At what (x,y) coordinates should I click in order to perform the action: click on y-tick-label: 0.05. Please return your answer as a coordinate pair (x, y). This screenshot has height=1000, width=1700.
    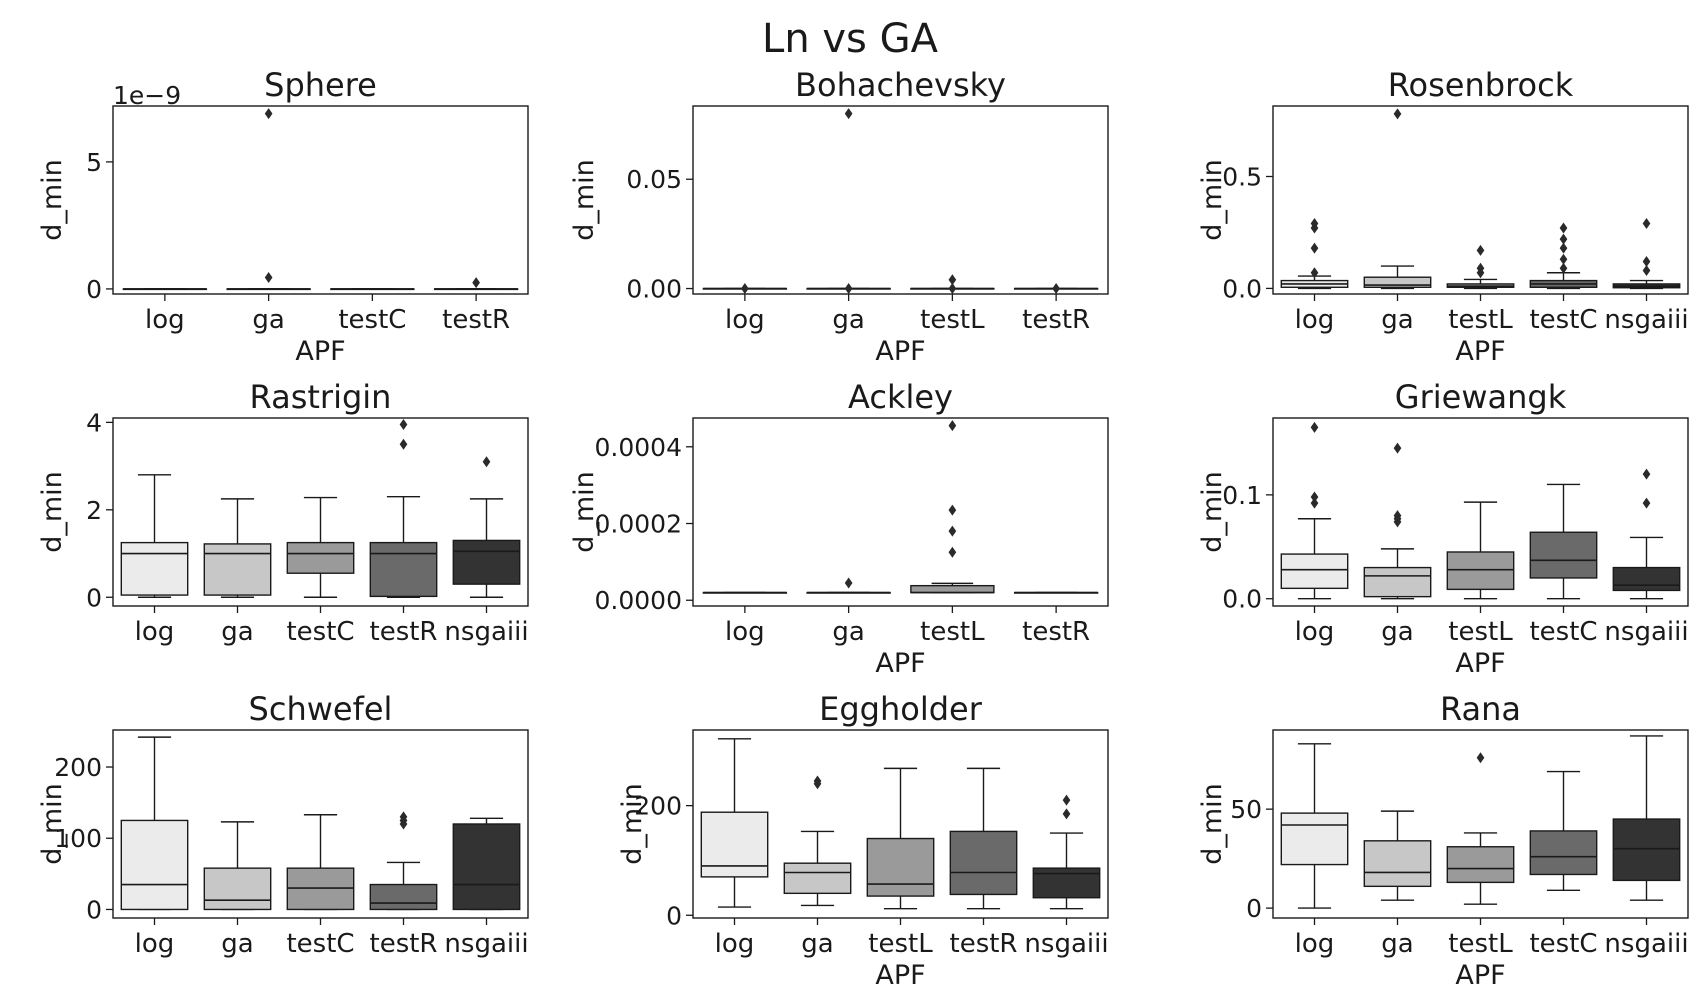
    Looking at the image, I should click on (654, 179).